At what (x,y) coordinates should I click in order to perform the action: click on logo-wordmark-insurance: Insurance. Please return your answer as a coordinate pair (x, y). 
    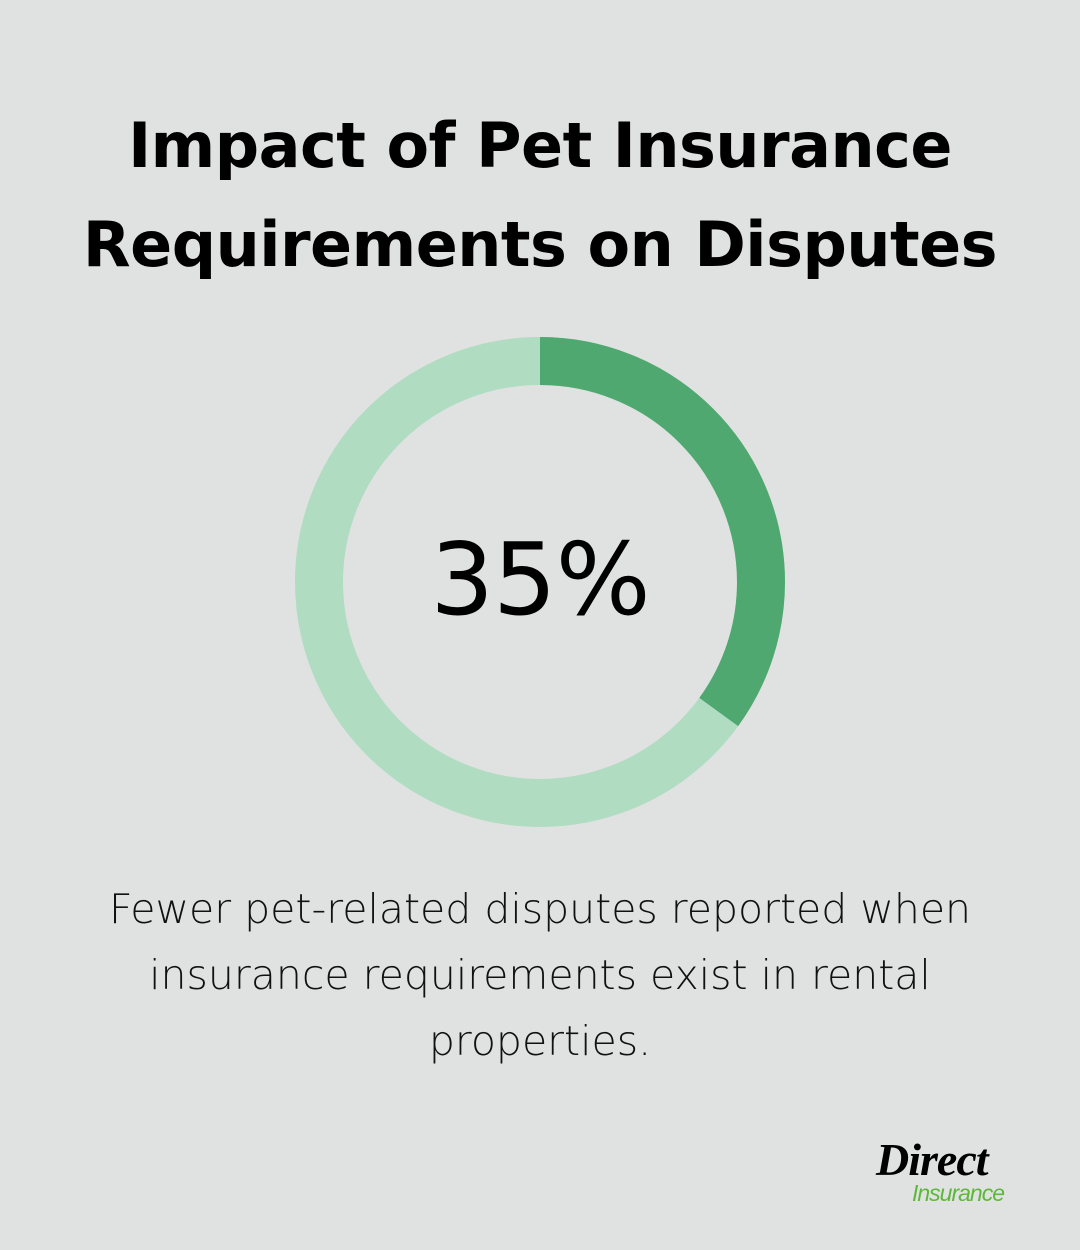
    Looking at the image, I should click on (958, 1193).